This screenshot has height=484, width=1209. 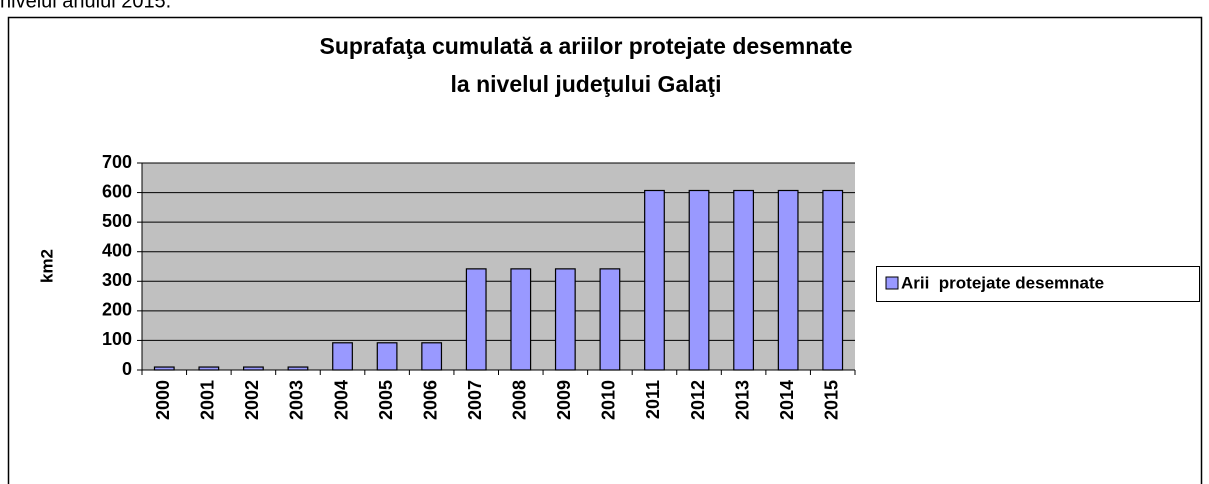 What do you see at coordinates (117, 162) in the screenshot?
I see `y-tick-label: 700` at bounding box center [117, 162].